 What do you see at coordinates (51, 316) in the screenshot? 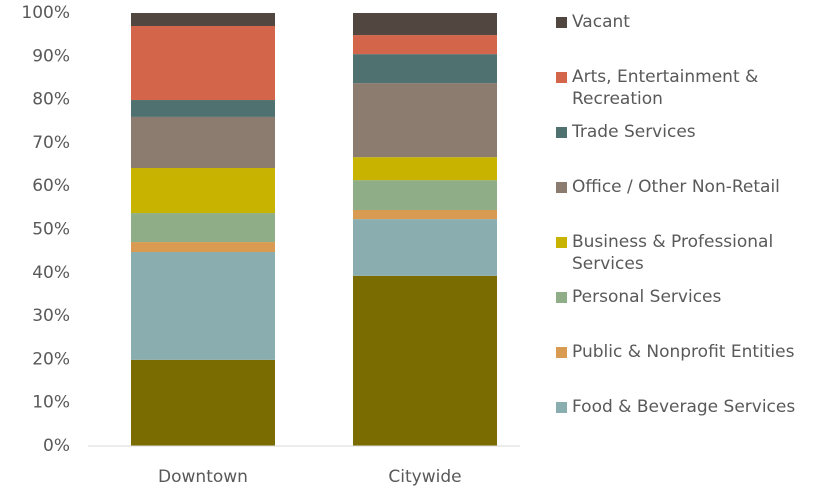
I see `y-tick-label: 30%` at bounding box center [51, 316].